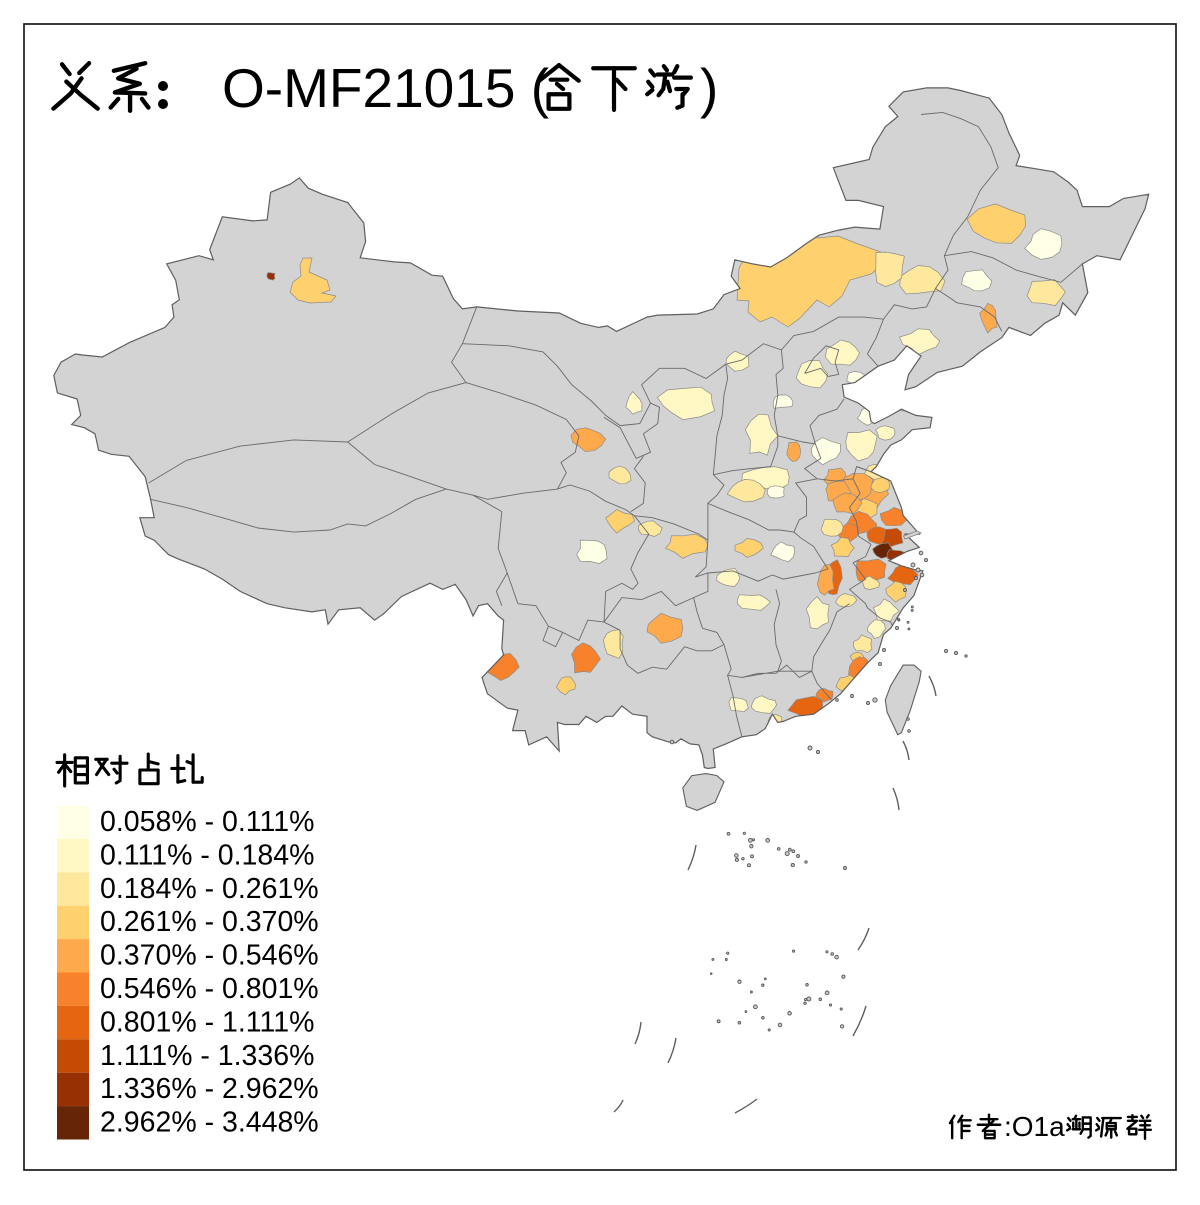 The image size is (1200, 1205). I want to click on svg-text: 0.111% - 0.184%, so click(207, 855).